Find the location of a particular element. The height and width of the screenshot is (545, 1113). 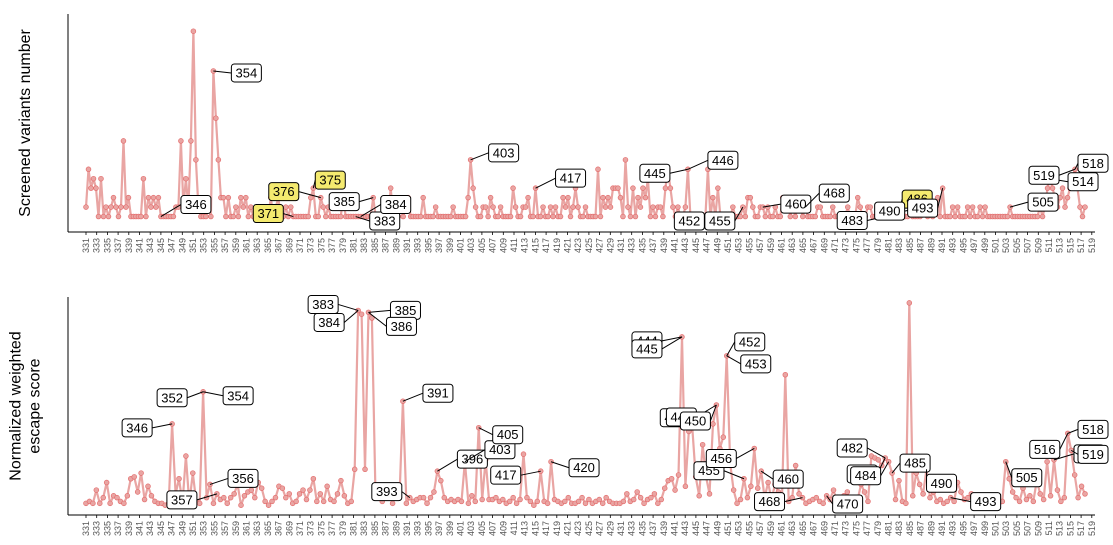

x-tick-label: 343 is located at coordinates (150, 528).